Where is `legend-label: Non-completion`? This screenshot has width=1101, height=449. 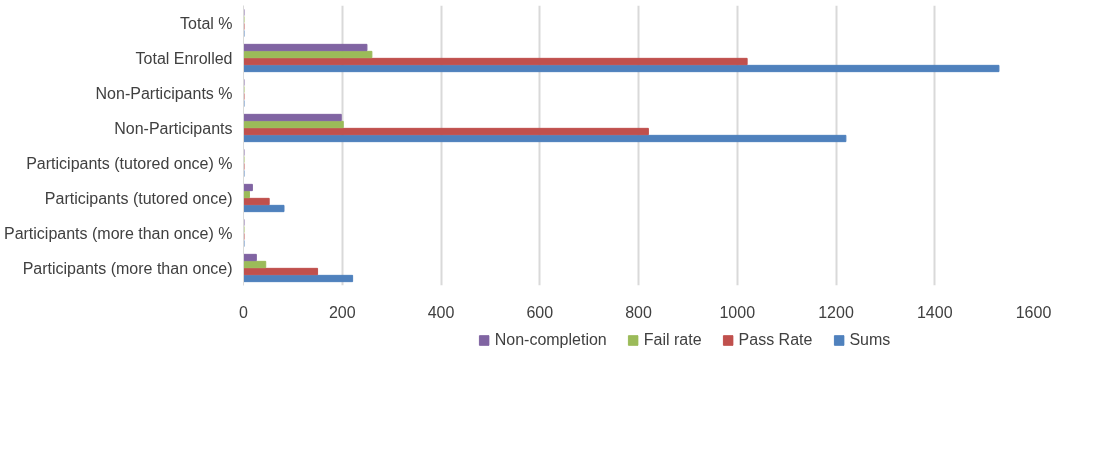
legend-label: Non-completion is located at coordinates (550, 340).